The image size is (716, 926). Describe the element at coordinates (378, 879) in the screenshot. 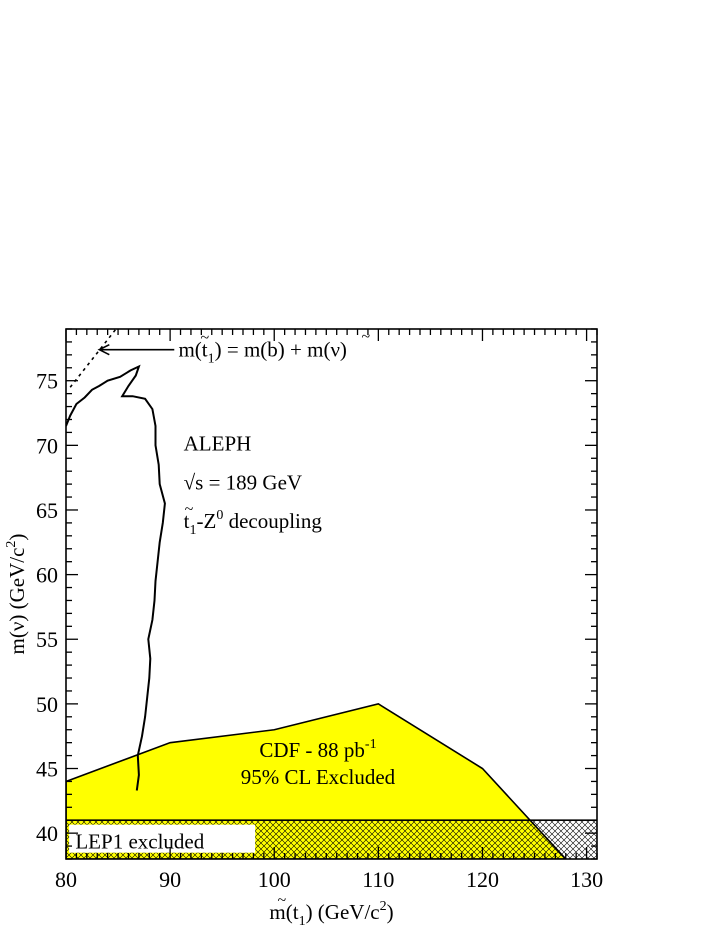

I see `x-tick-label: 110` at that location.